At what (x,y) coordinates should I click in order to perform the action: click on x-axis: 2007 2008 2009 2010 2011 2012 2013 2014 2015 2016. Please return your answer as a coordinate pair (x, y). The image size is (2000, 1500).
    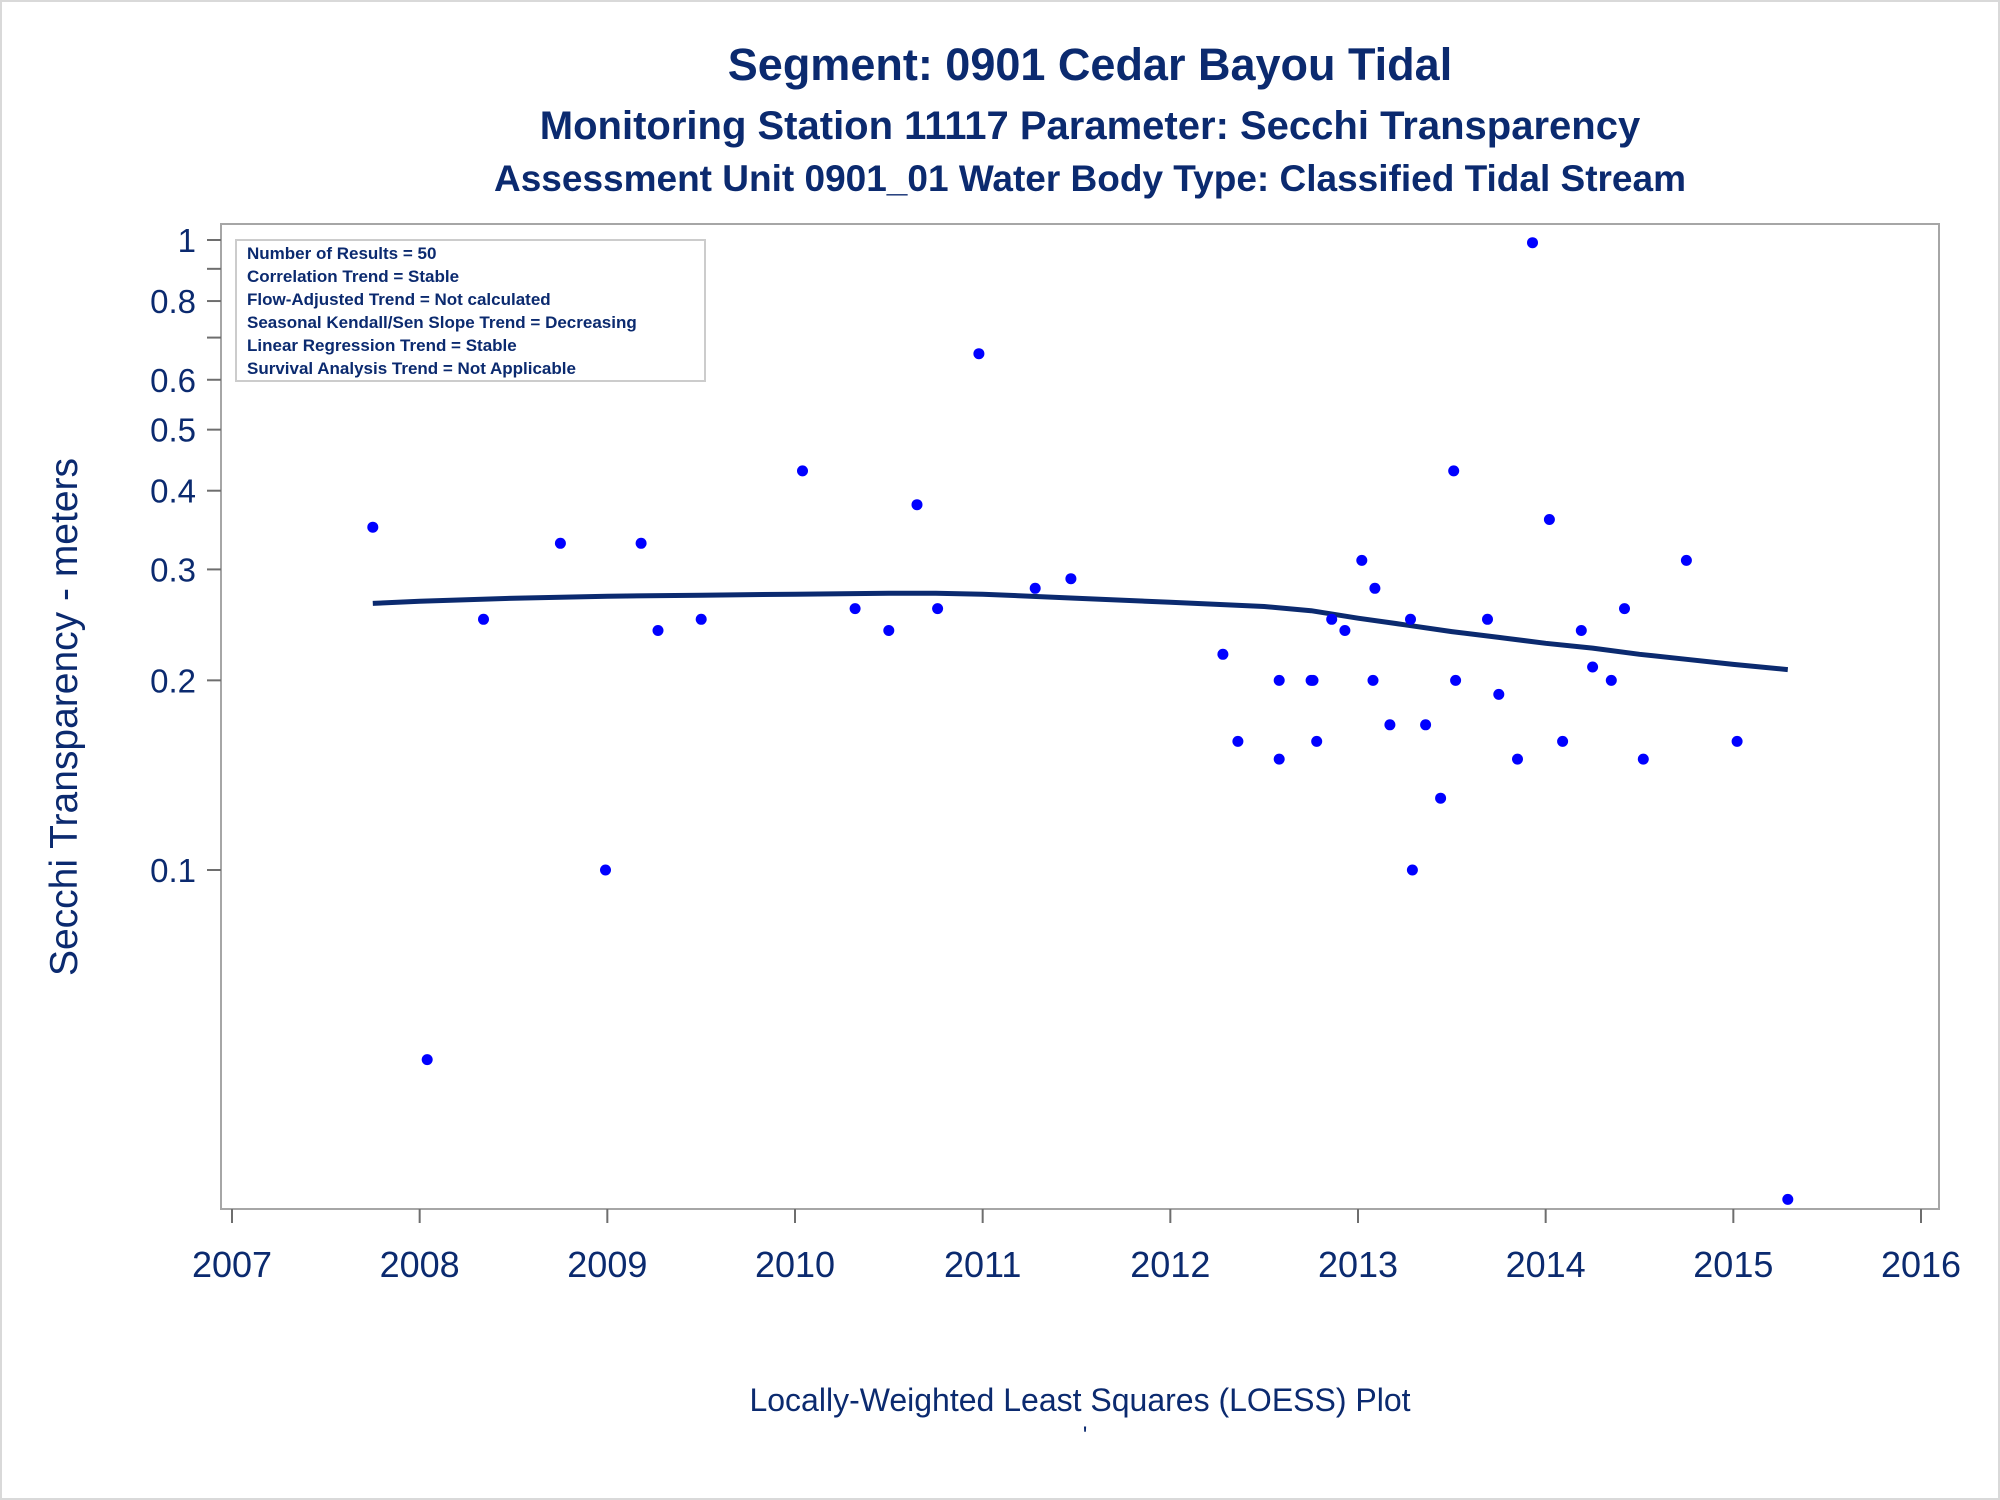
    Looking at the image, I should click on (1076, 1247).